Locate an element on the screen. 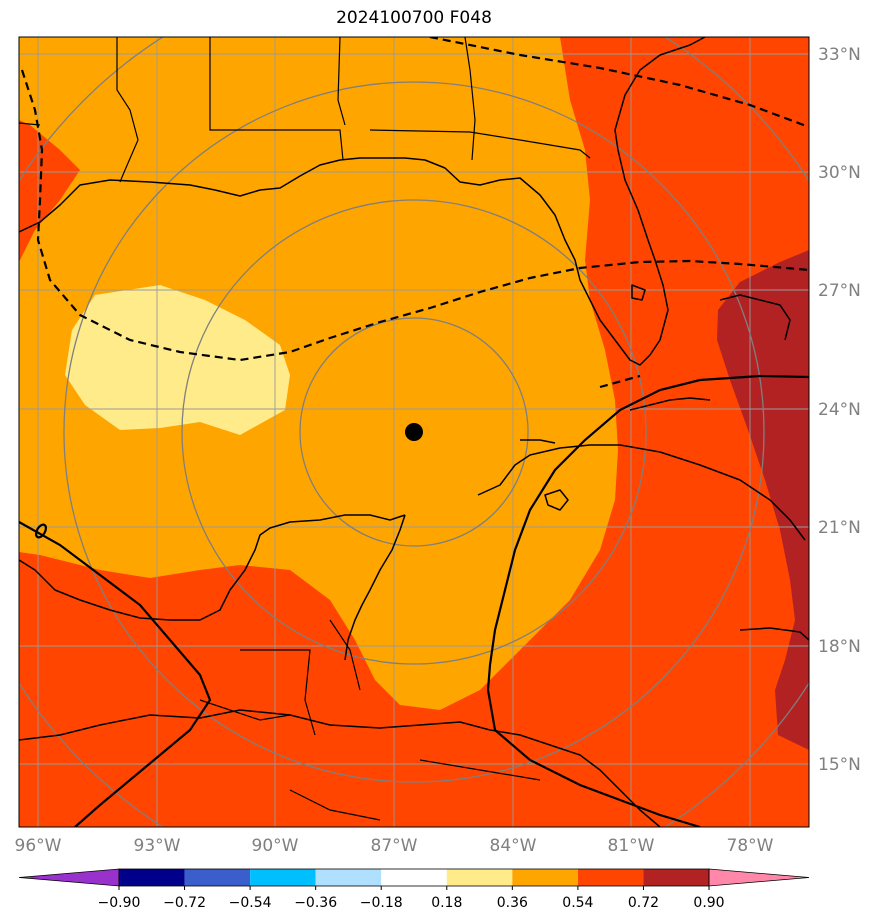 The image size is (879, 924). colorbar-tick-label: −0.72 is located at coordinates (184, 903).